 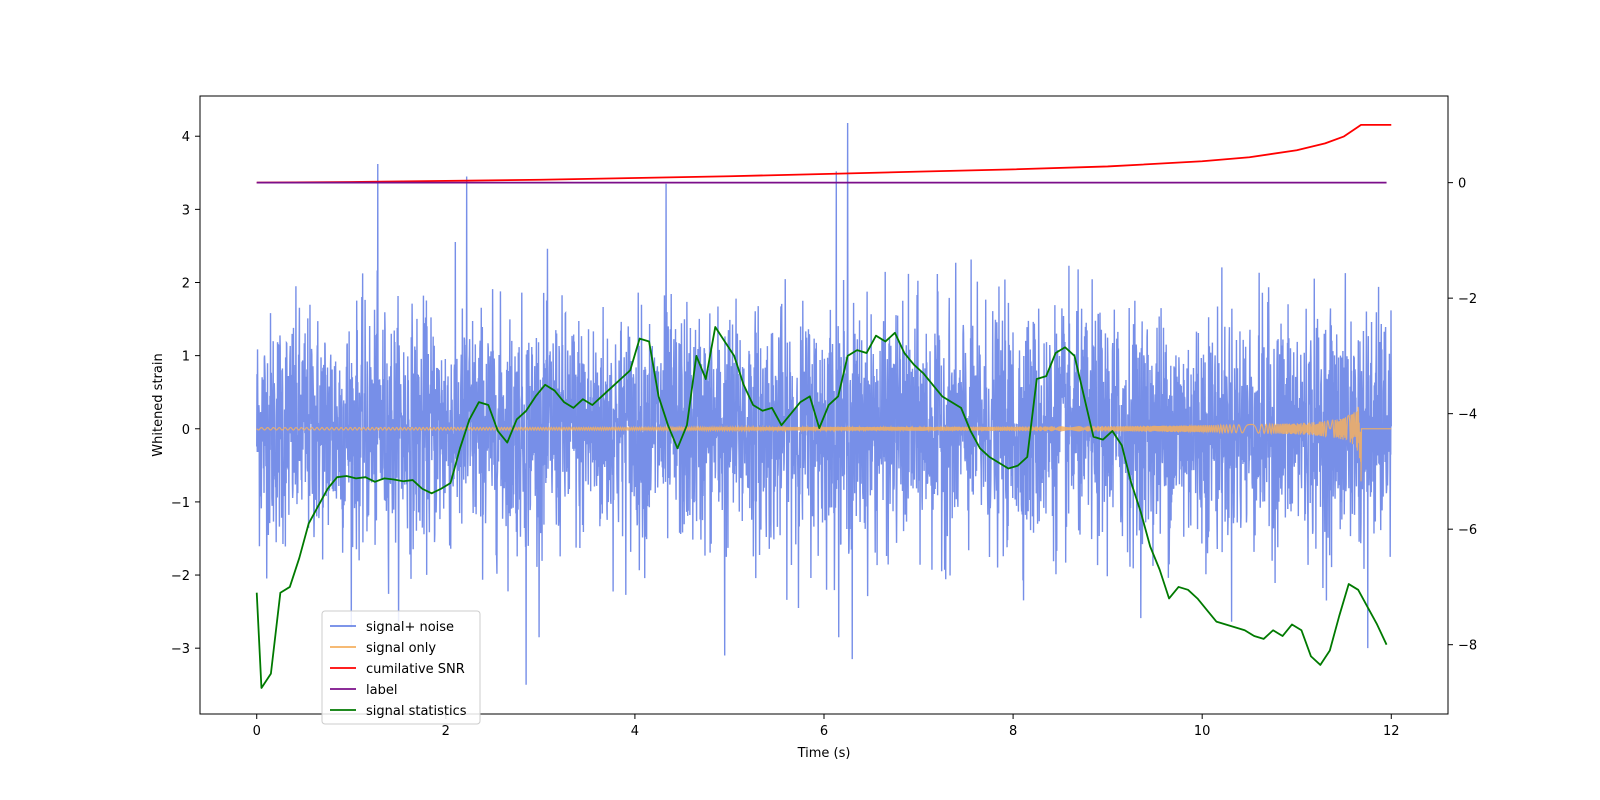 I want to click on y-tick-label: −1, so click(x=180, y=503).